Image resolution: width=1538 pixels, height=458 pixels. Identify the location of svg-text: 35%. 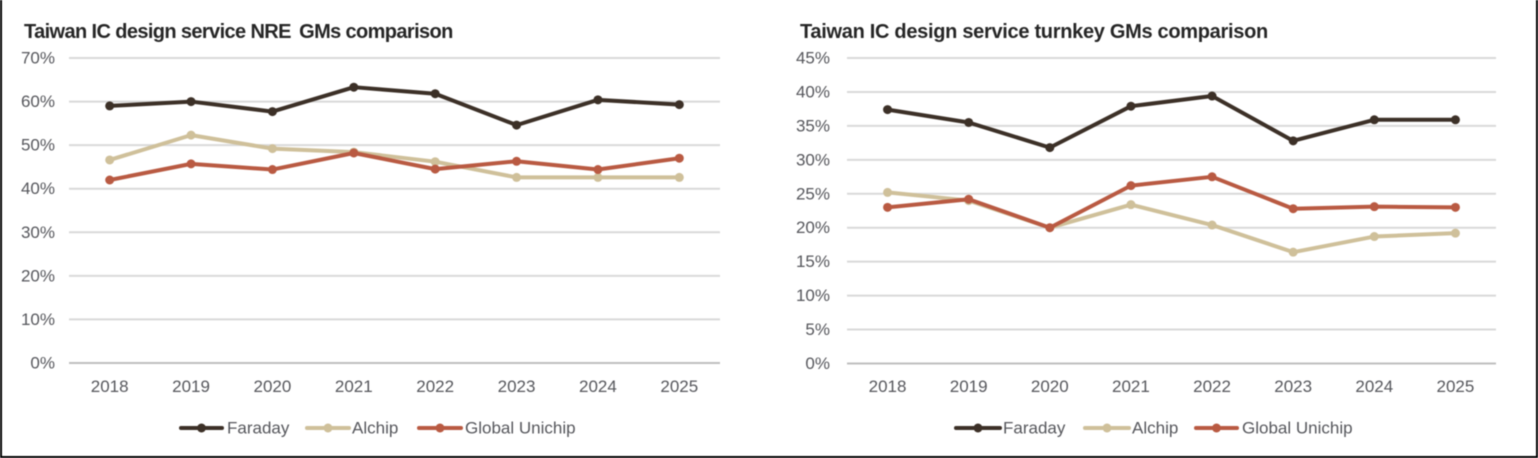
(813, 125).